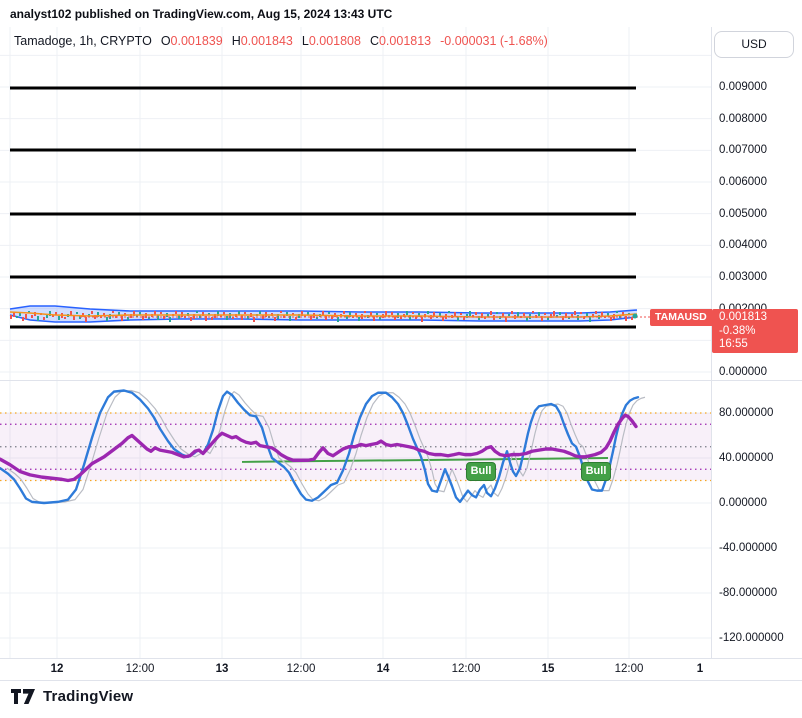 The width and height of the screenshot is (802, 718). I want to click on change-value: -0.000031 (-1.68%), so click(494, 41).